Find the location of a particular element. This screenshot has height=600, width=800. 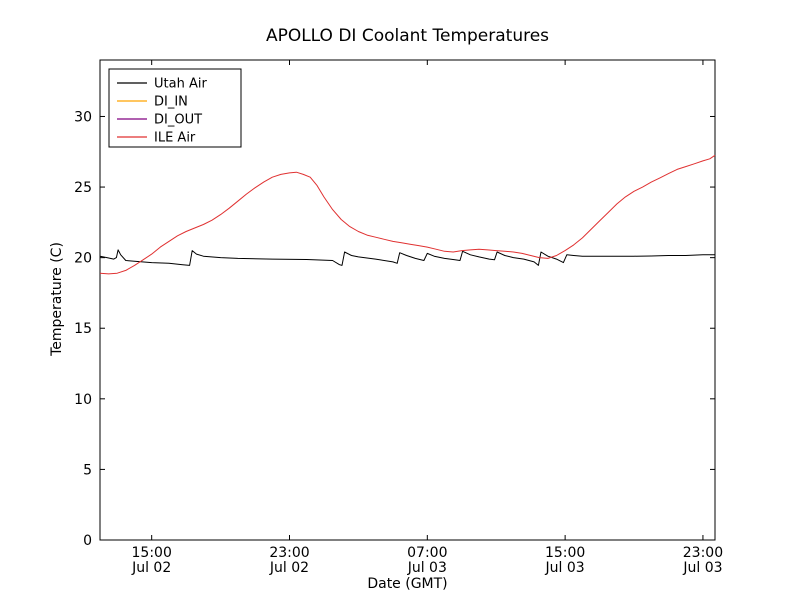

legend-box is located at coordinates (175, 108).